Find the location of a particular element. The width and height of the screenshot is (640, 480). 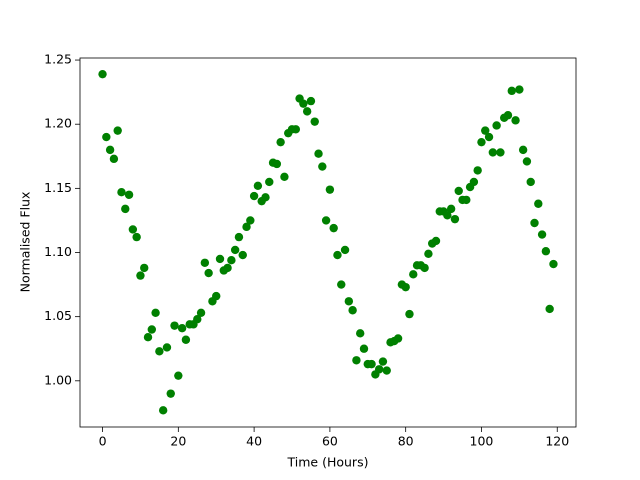

x-tick-label: 120 is located at coordinates (557, 441).